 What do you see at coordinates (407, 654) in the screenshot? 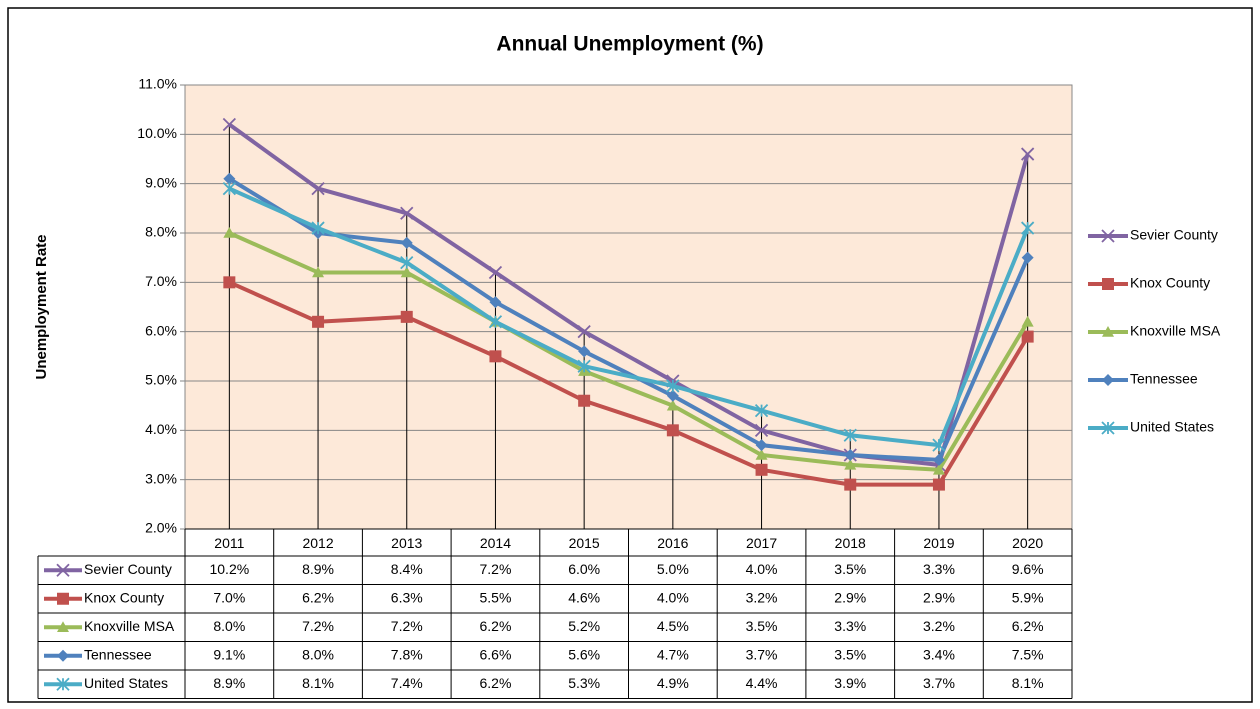
I see `table-cell: 7.8%` at bounding box center [407, 654].